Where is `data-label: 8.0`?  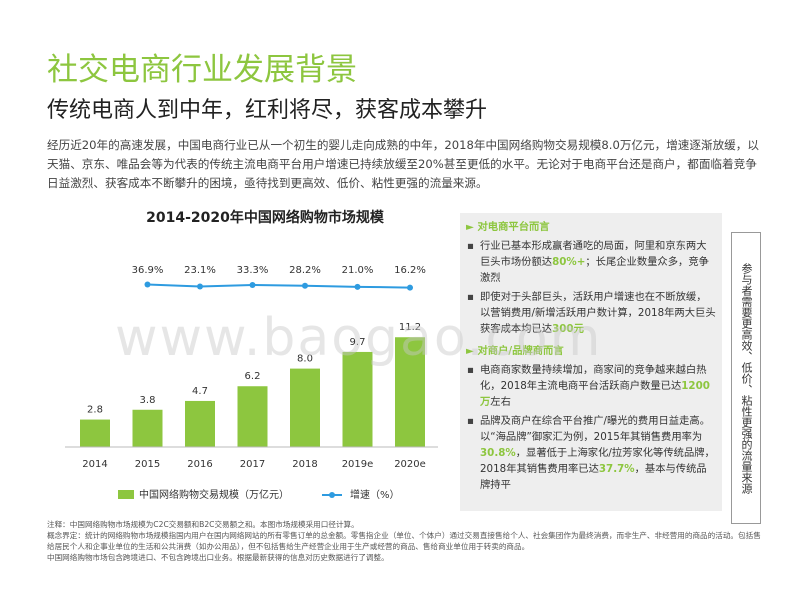
data-label: 8.0 is located at coordinates (305, 359).